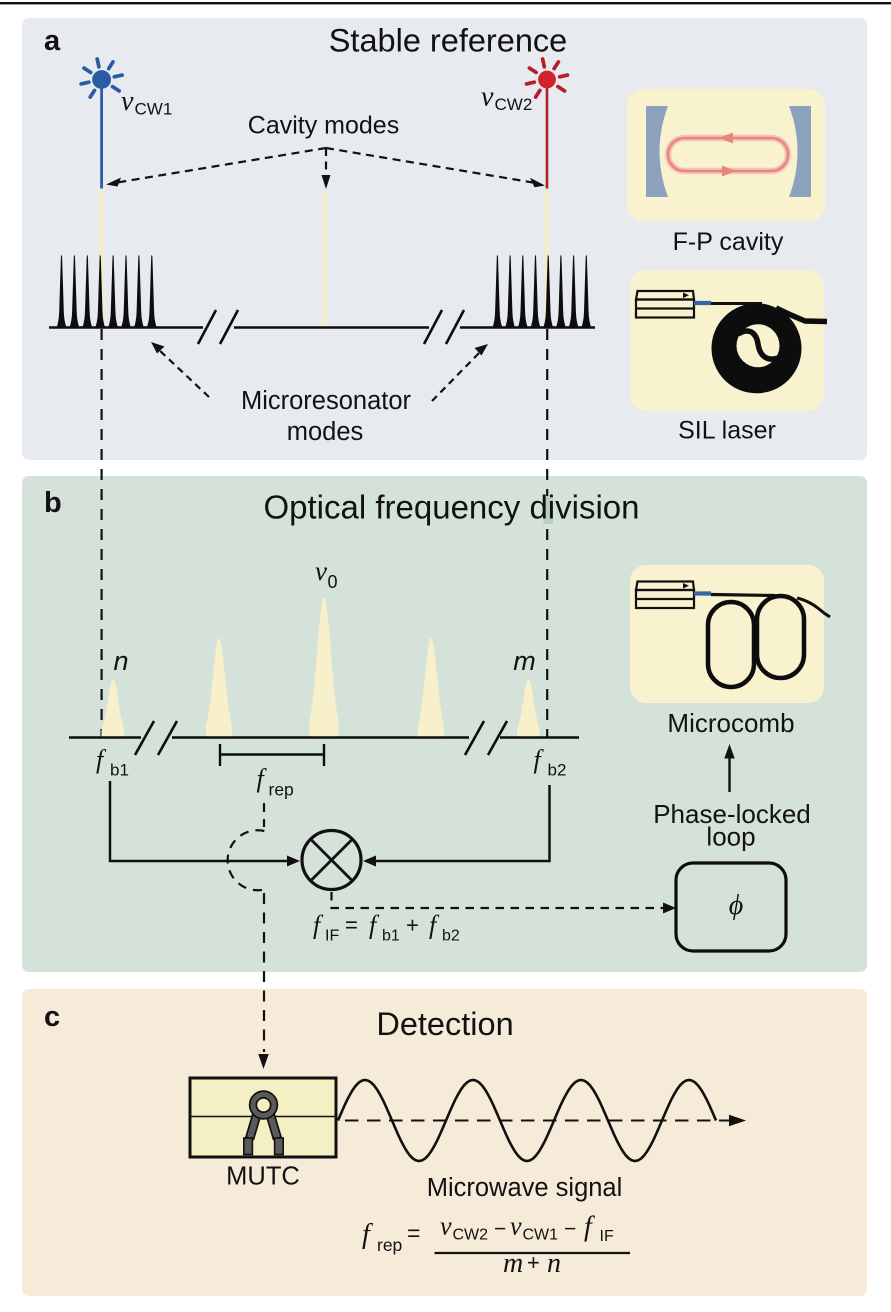  I want to click on svg-text: SIL laser, so click(727, 431).